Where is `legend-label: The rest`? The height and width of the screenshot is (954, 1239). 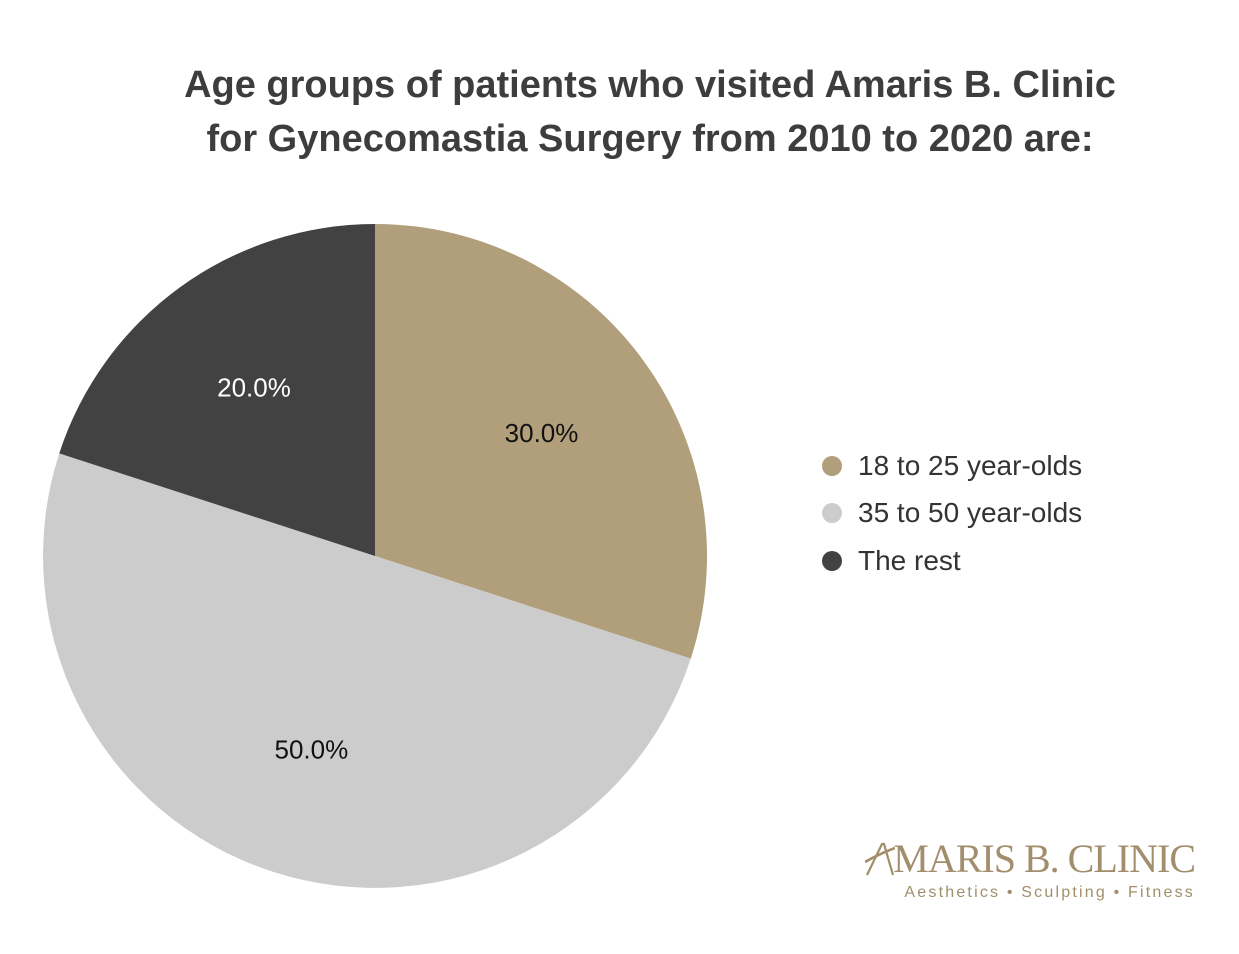 legend-label: The rest is located at coordinates (909, 560).